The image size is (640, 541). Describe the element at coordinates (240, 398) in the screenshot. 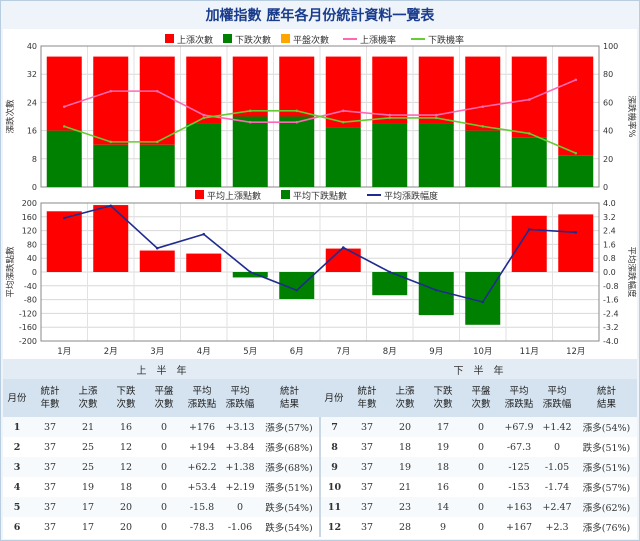

I see `column-header: 平均 漲跌幅` at that location.